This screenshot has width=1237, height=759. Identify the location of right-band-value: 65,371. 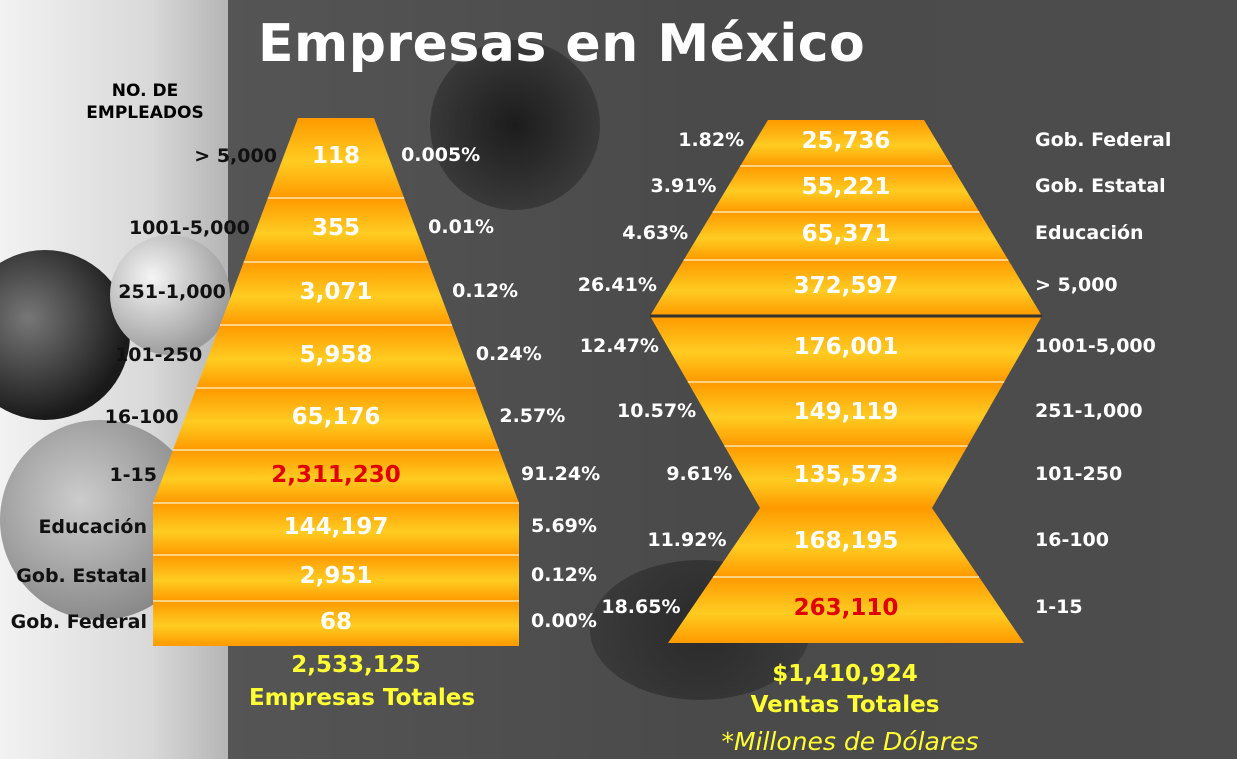
(846, 234).